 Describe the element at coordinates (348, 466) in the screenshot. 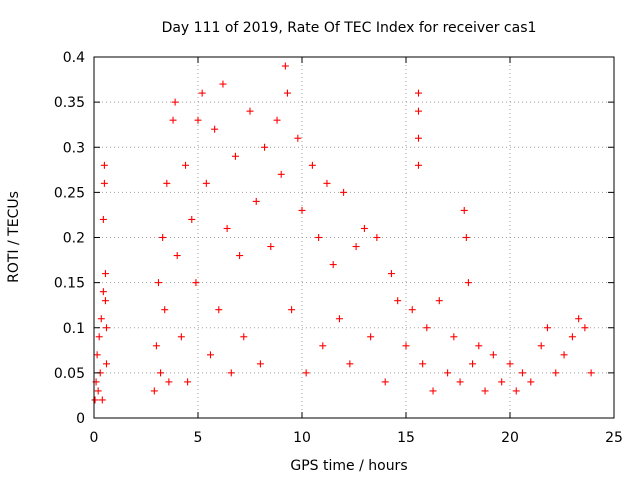

I see `x-axis-label: GPS time / hours` at that location.